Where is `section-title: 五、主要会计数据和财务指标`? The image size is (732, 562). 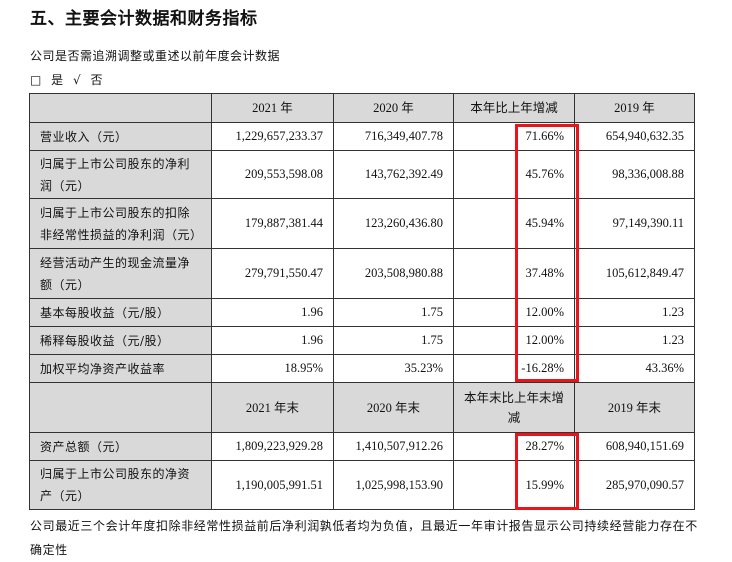 section-title: 五、主要会计数据和财务指标 is located at coordinates (144, 19).